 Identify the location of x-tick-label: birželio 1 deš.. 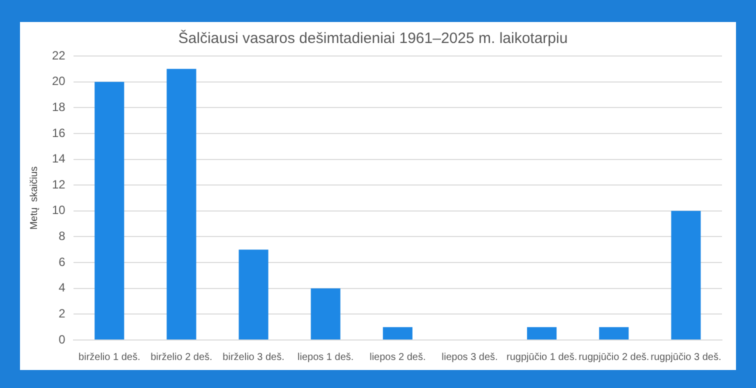
(109, 357).